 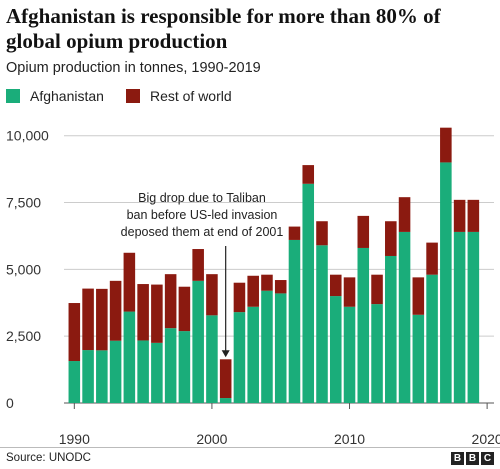 I want to click on annotation-text-line: Big drop due to Taliban, so click(x=202, y=198).